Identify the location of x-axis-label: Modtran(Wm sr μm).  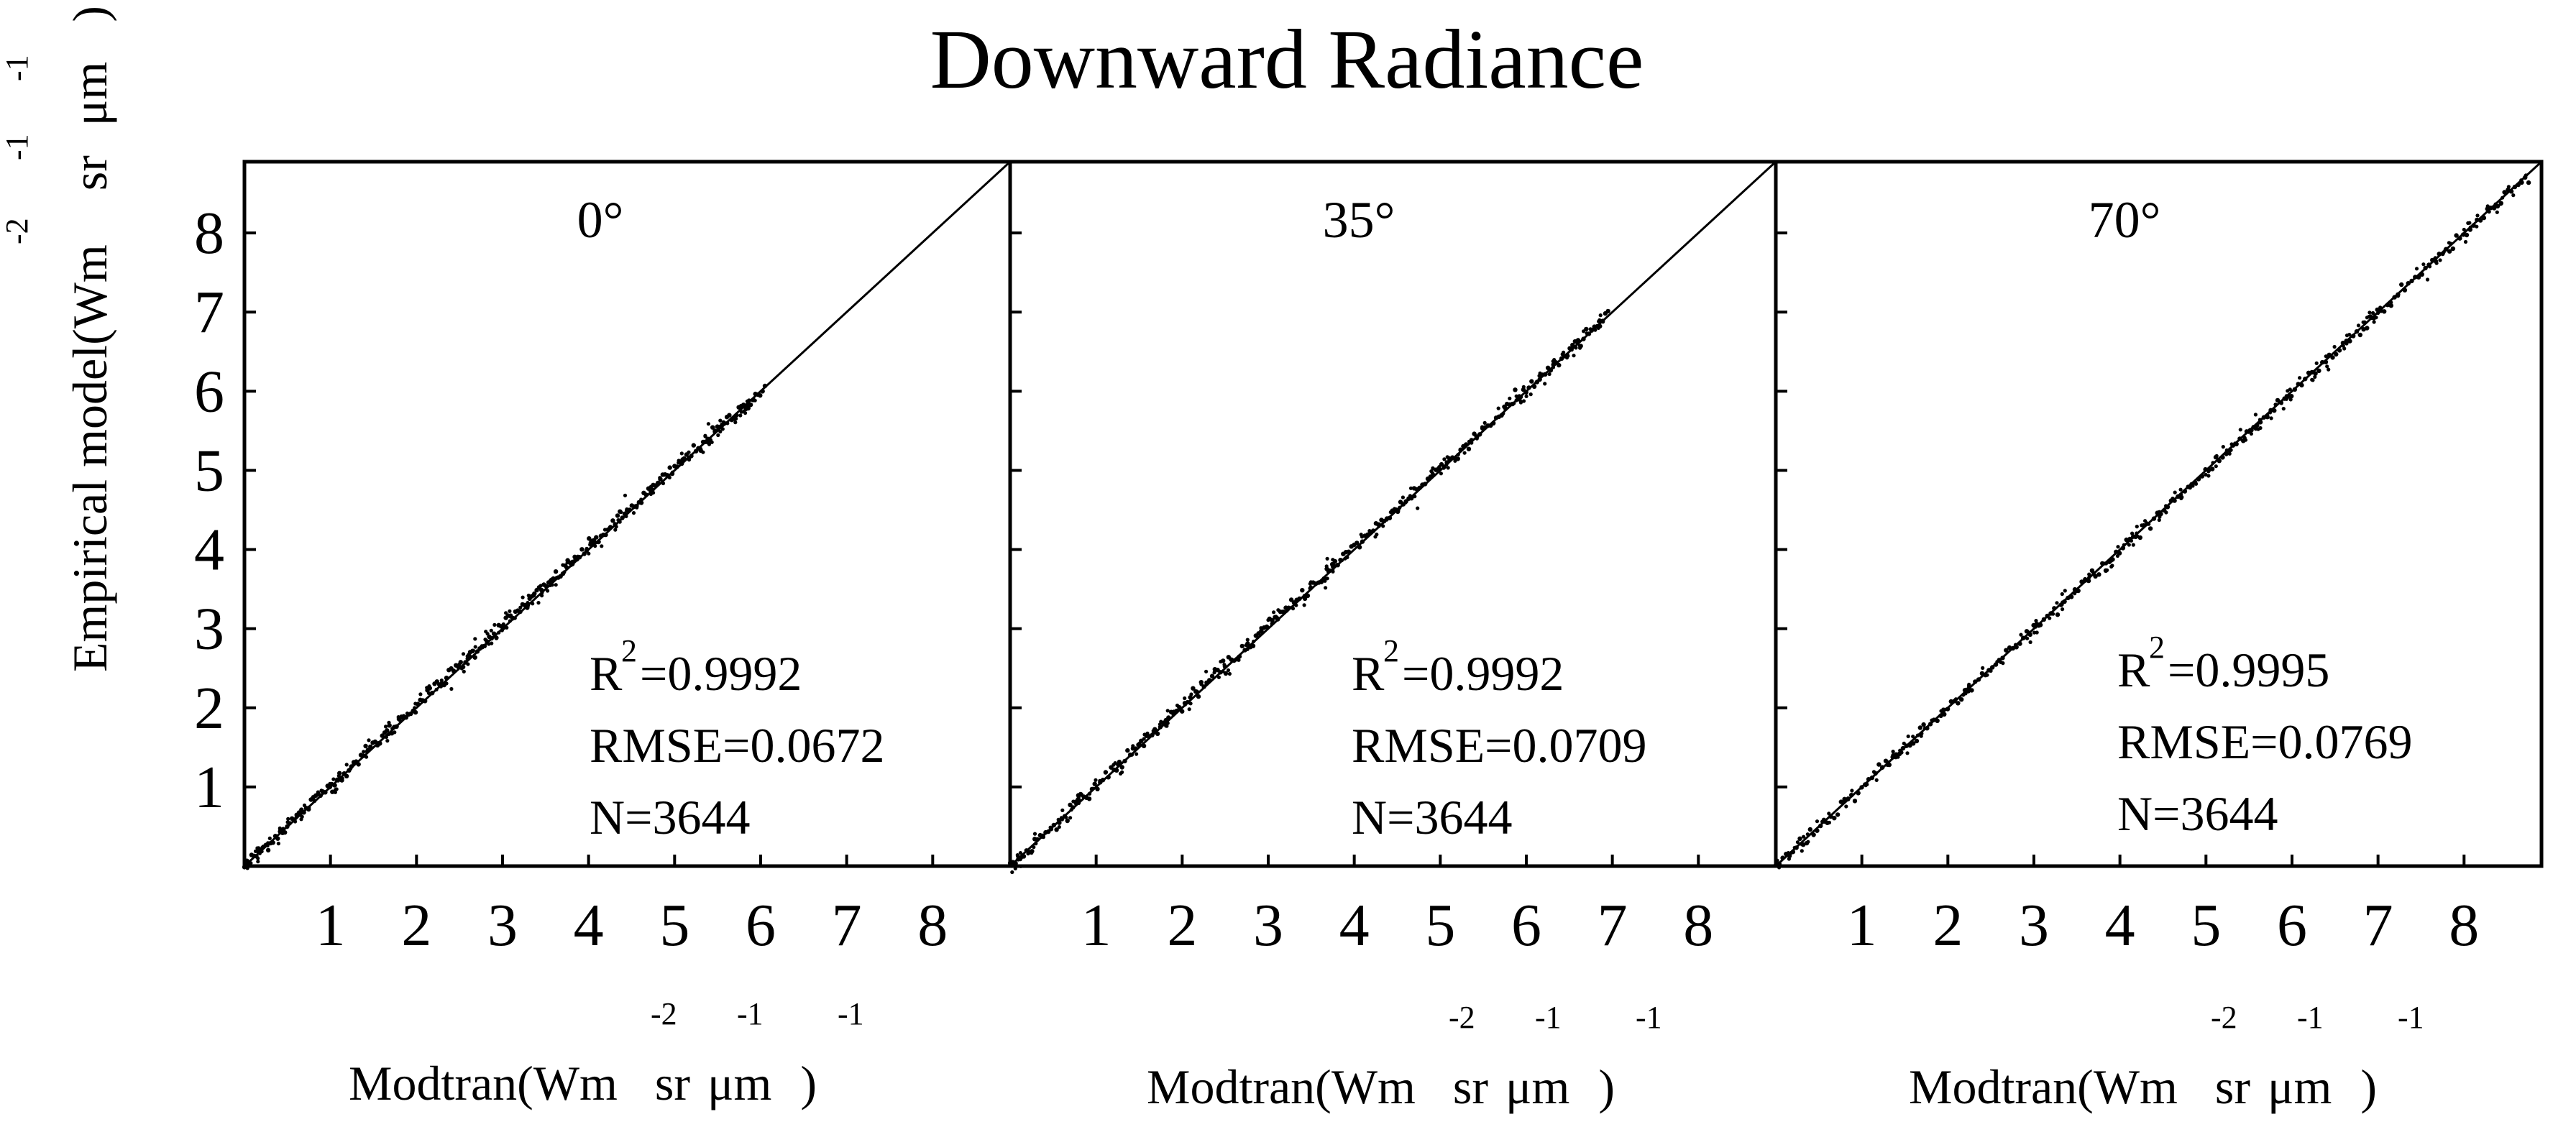
(583, 1083).